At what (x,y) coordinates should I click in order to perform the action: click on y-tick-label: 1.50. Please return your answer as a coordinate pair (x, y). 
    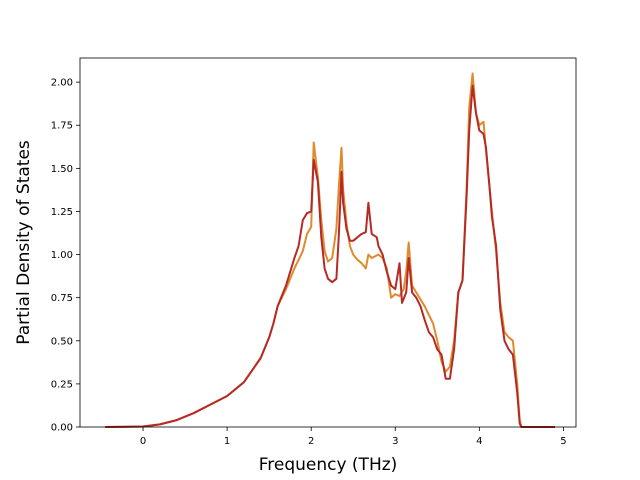
    Looking at the image, I should click on (62, 169).